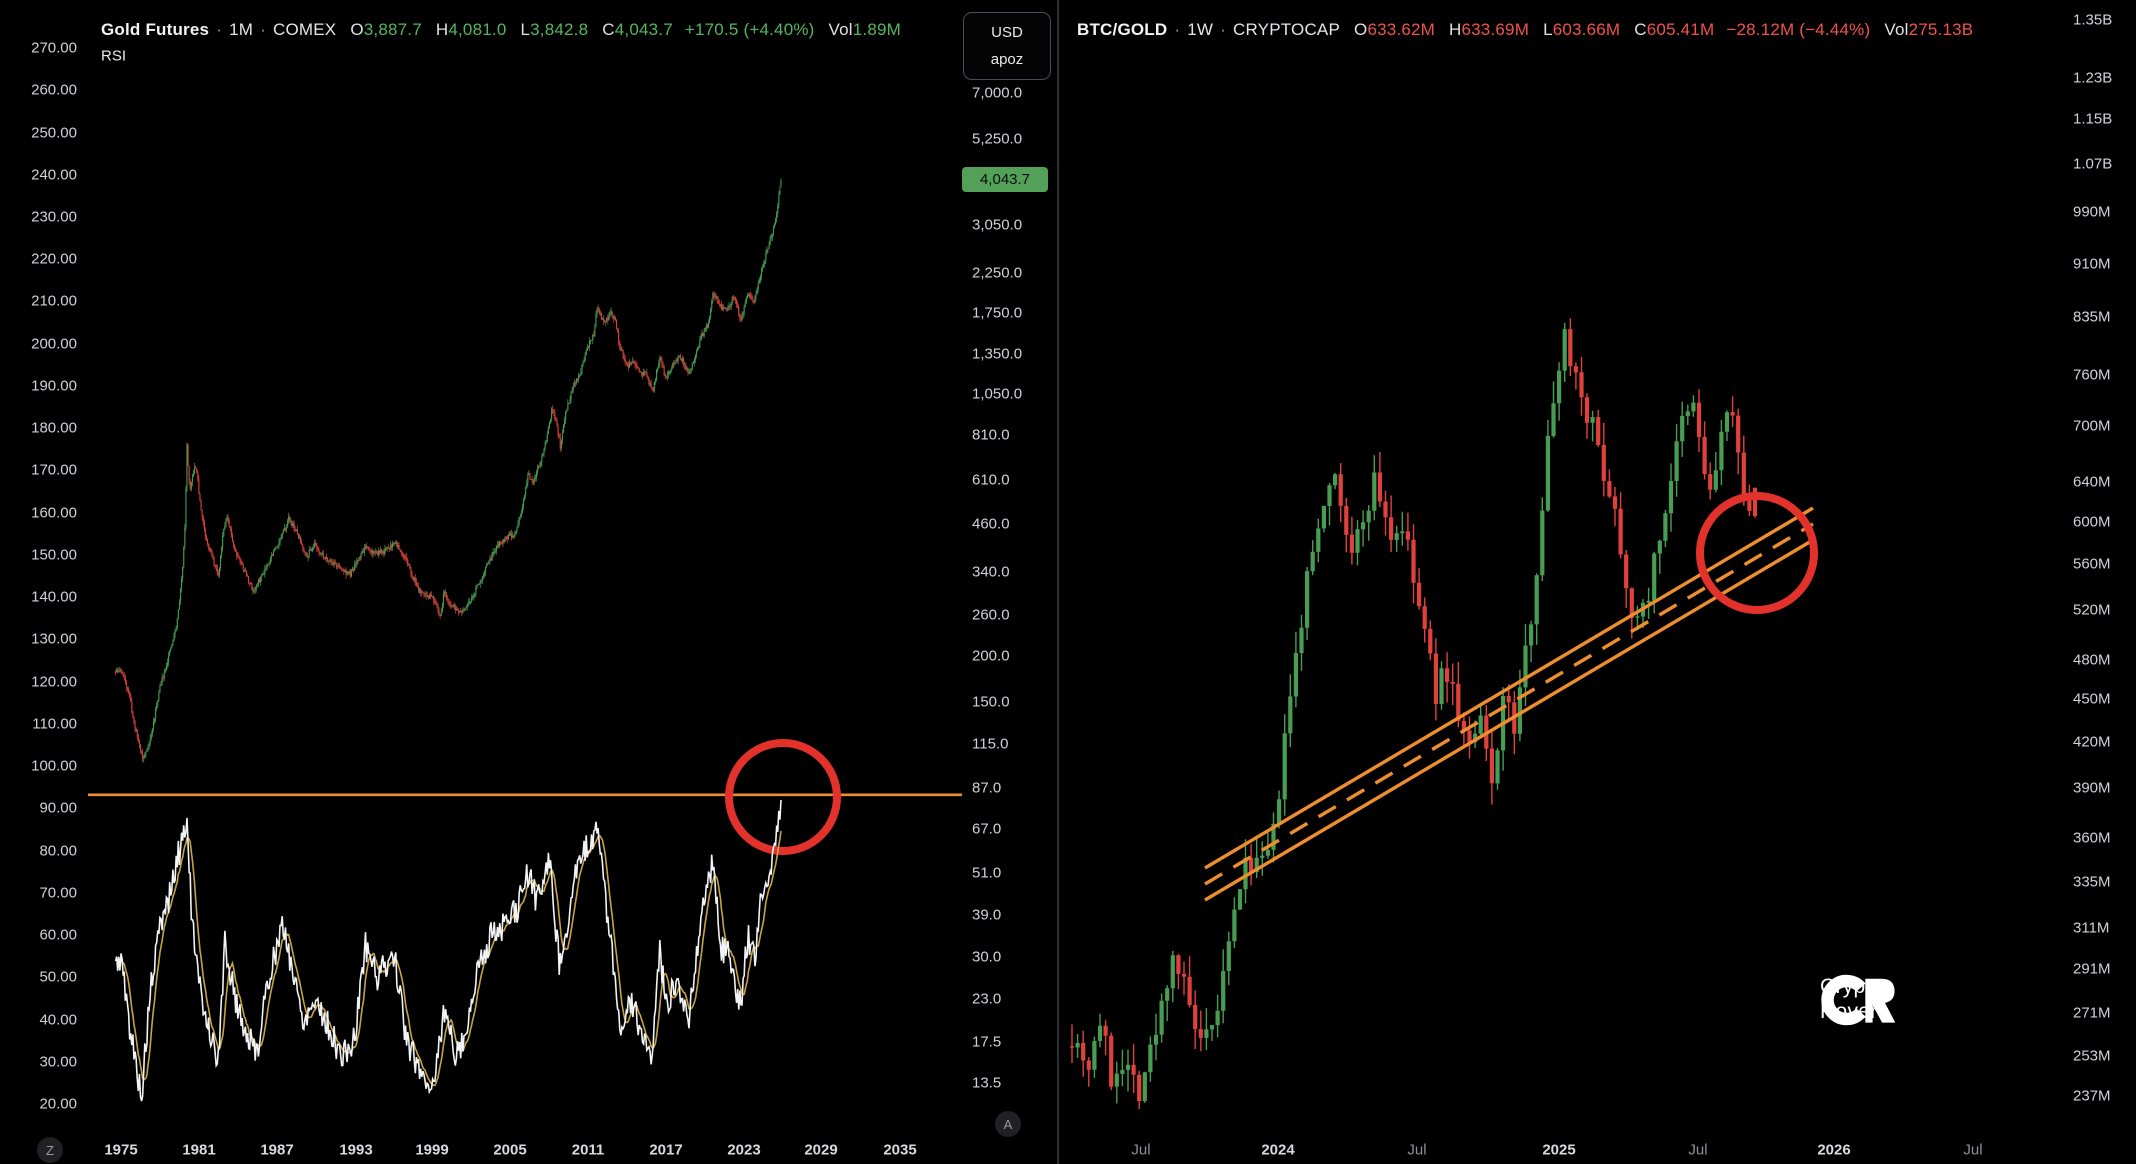 The height and width of the screenshot is (1164, 2136). Describe the element at coordinates (2093, 119) in the screenshot. I see `btcgold-axis-tick: 1.15B` at that location.